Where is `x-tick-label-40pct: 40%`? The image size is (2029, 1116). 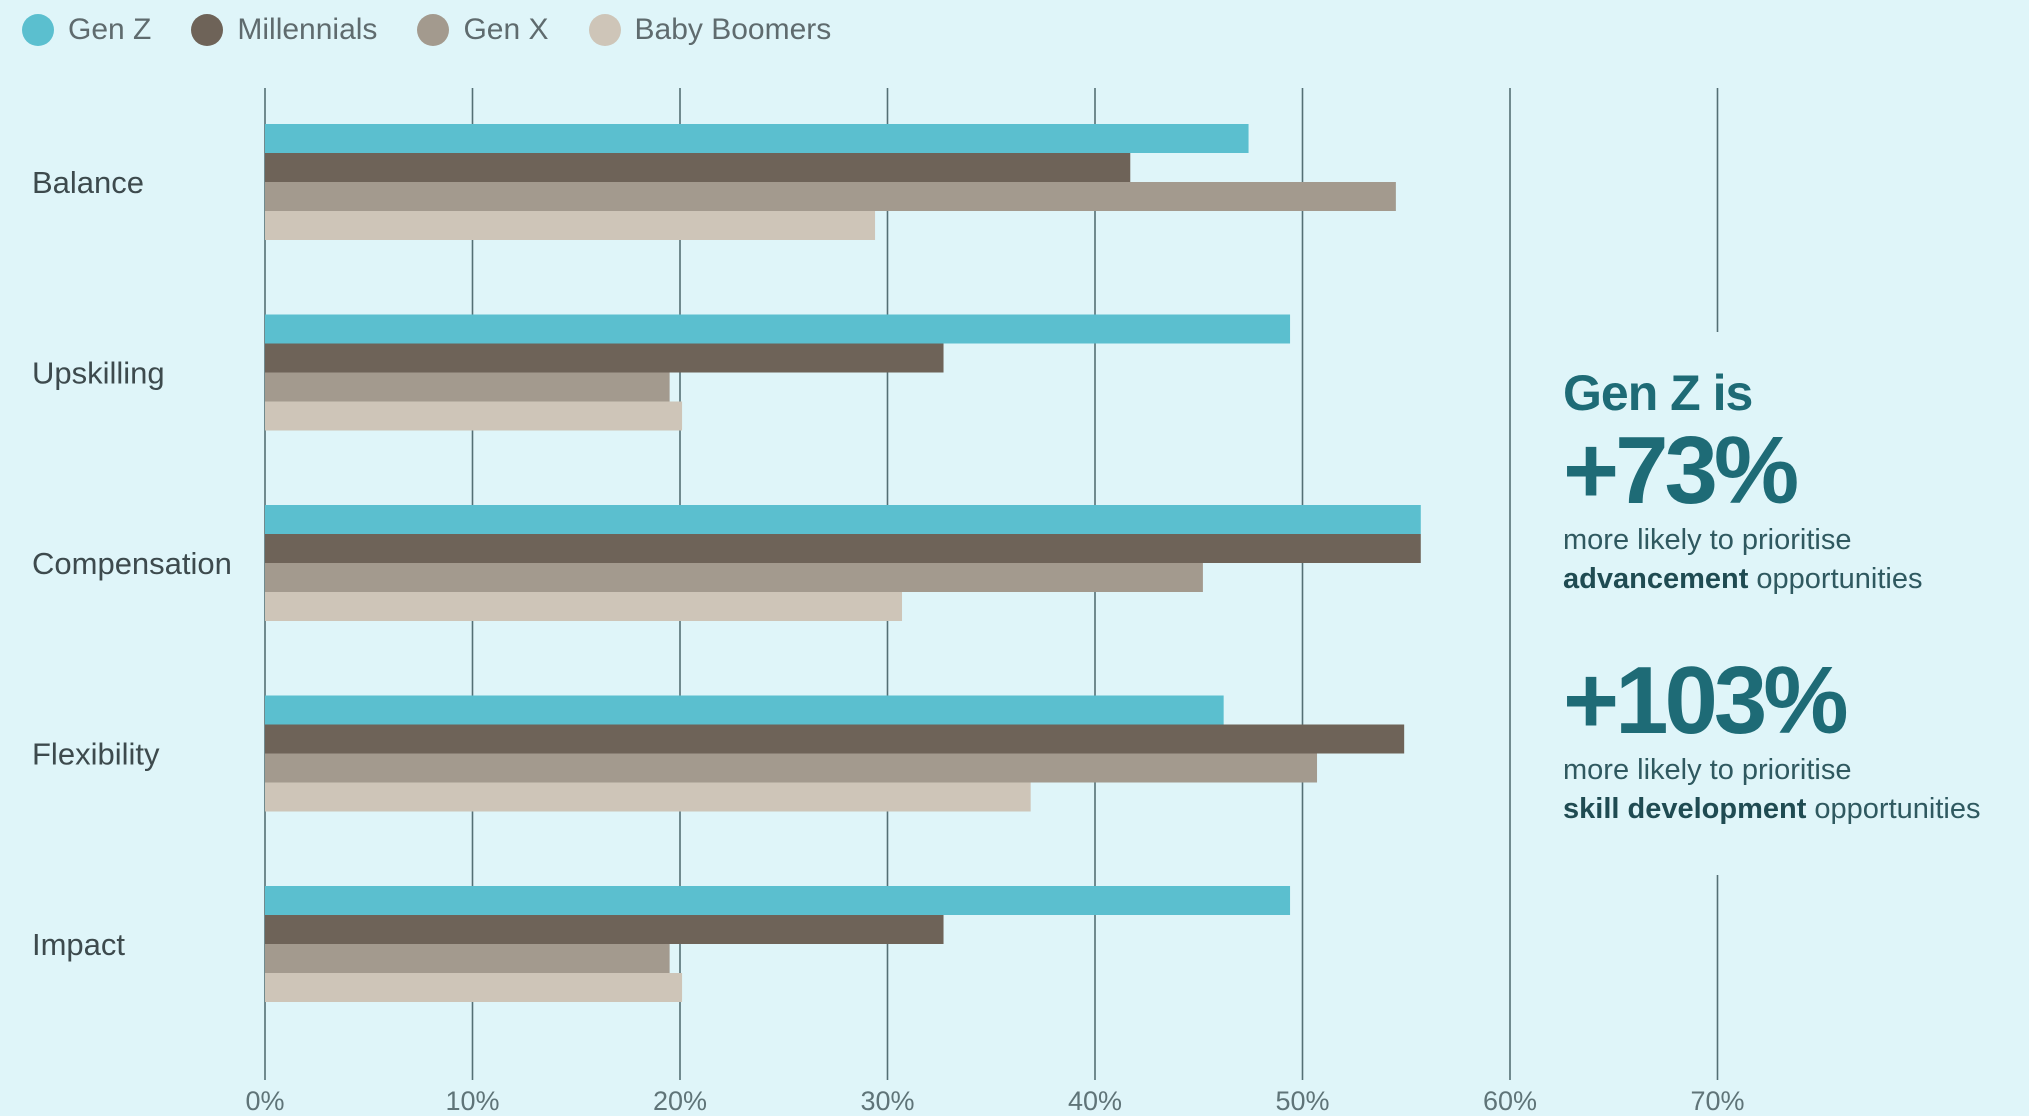 x-tick-label-40pct: 40% is located at coordinates (1095, 1101).